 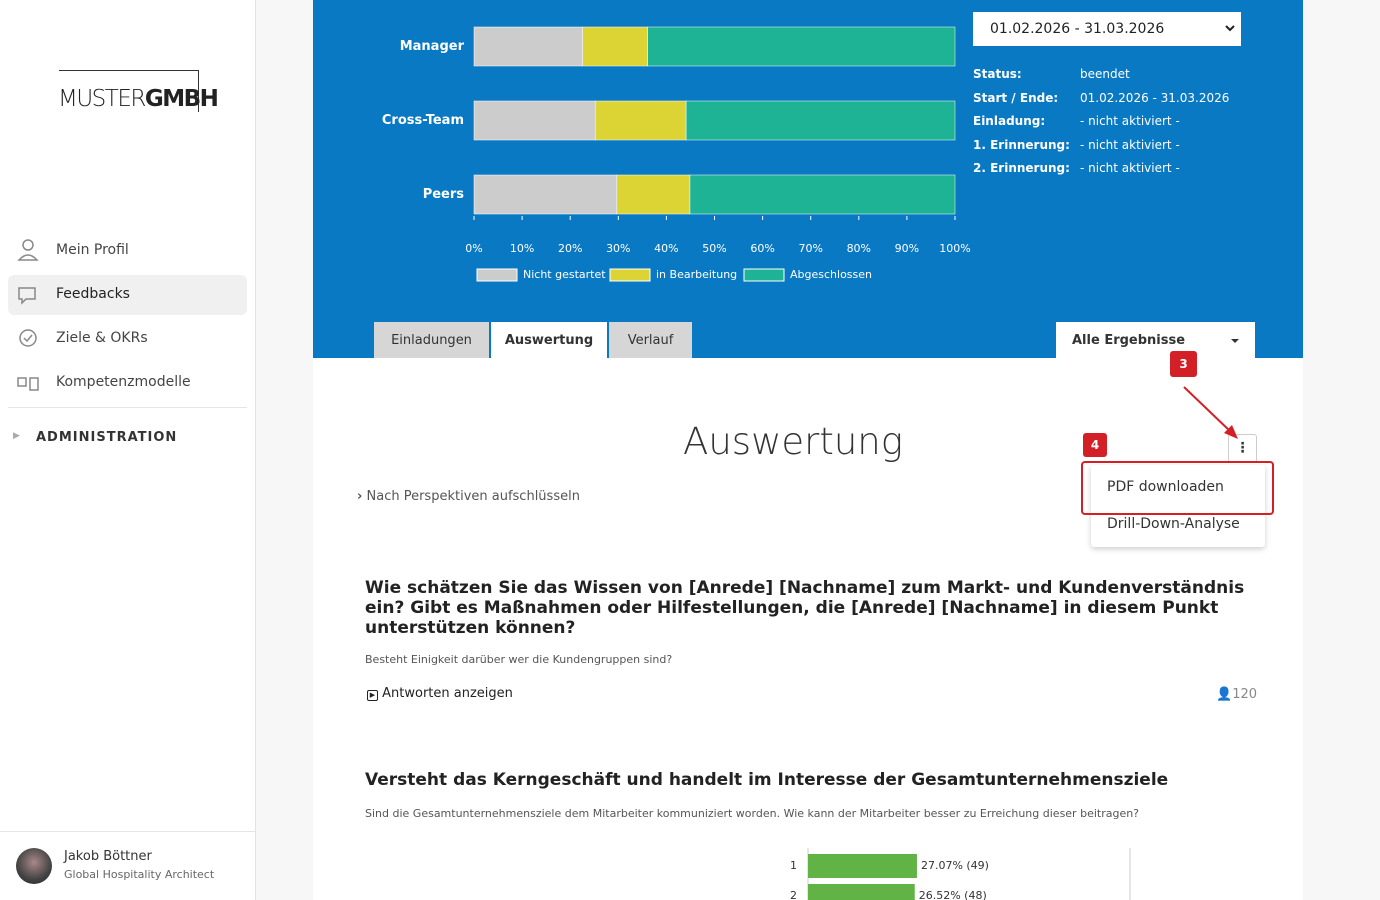 I want to click on x-tick-label: 50%, so click(x=714, y=248).